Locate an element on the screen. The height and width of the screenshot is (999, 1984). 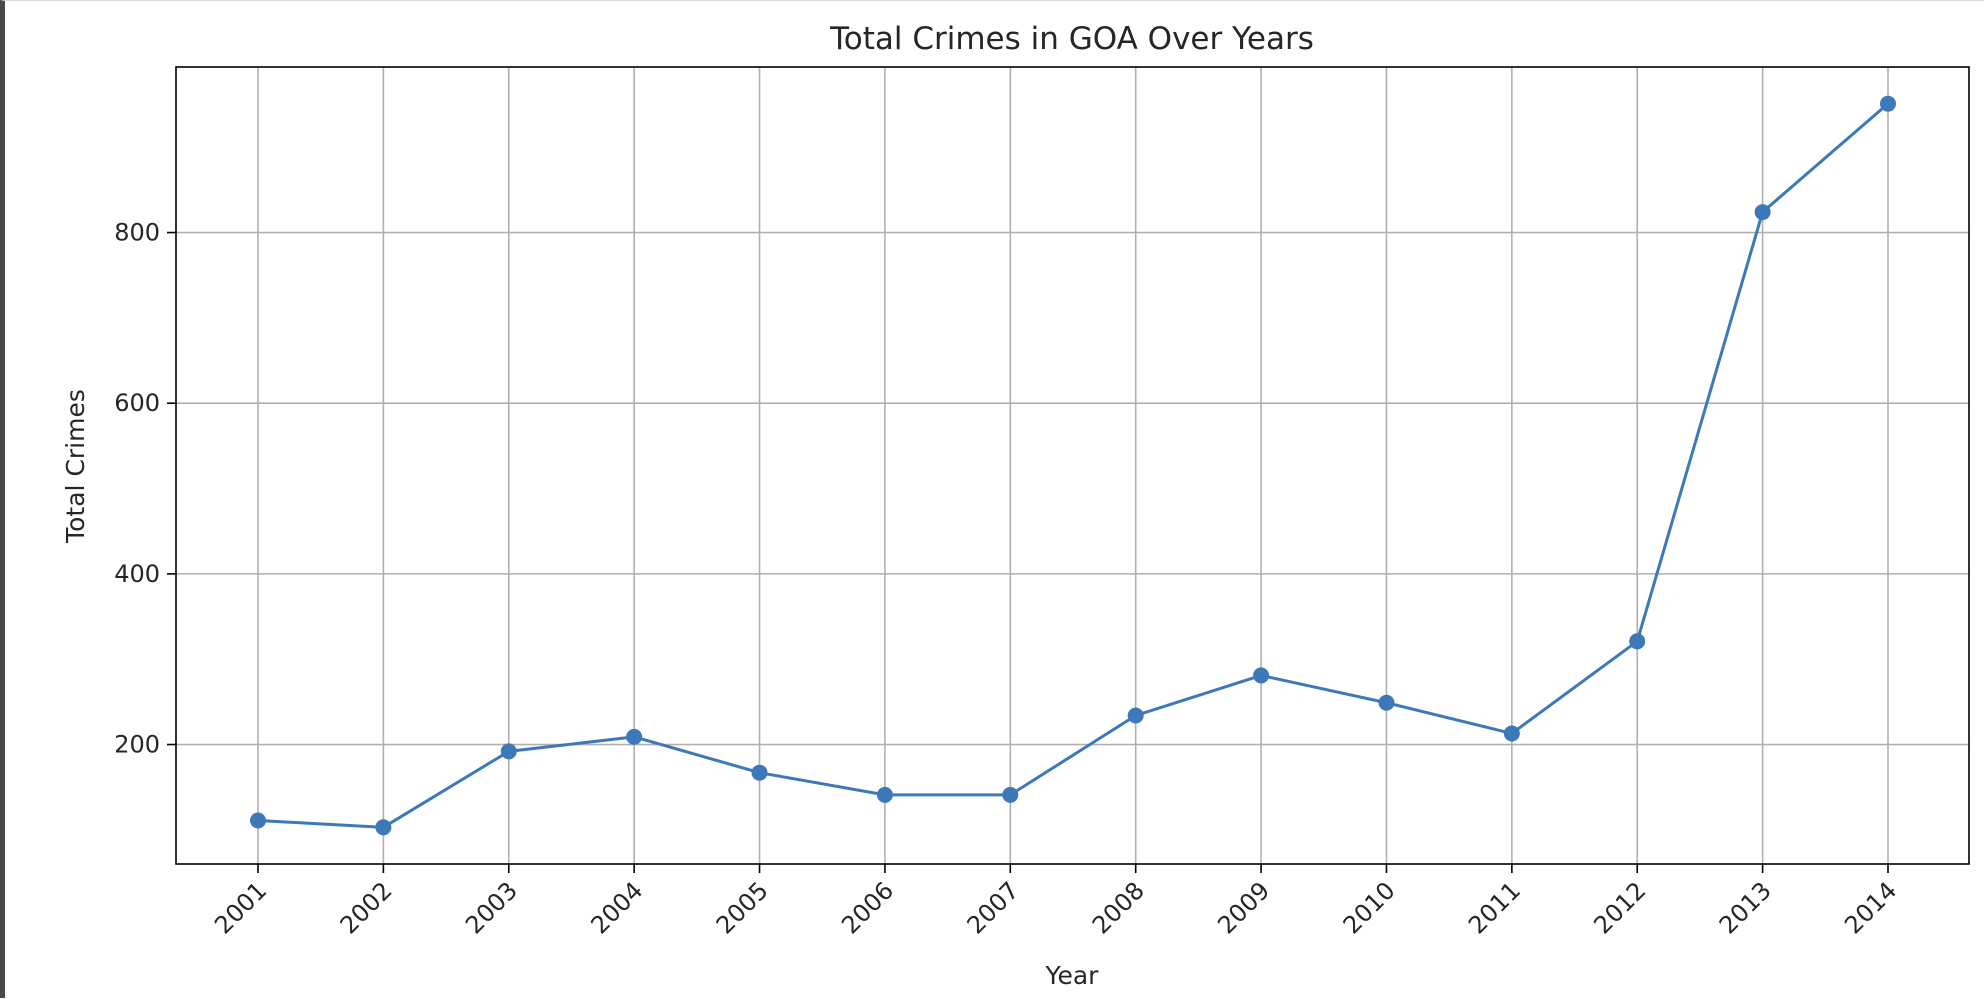
x-tick-label: 2004 is located at coordinates (616, 907).